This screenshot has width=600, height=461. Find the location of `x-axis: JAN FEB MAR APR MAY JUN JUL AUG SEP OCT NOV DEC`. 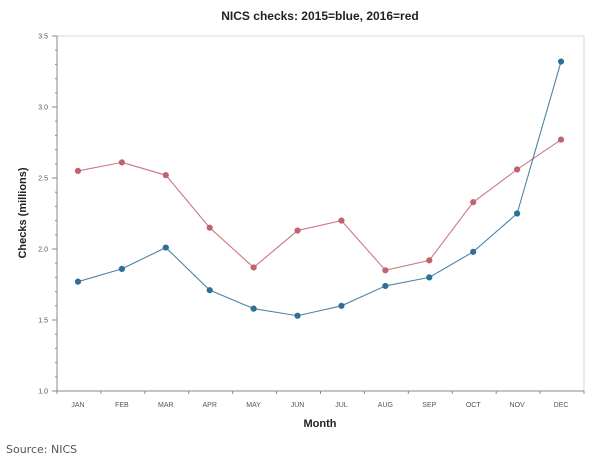

x-axis: JAN FEB MAR APR MAY JUN JUL AUG SEP OCT NOV DEC is located at coordinates (320, 399).